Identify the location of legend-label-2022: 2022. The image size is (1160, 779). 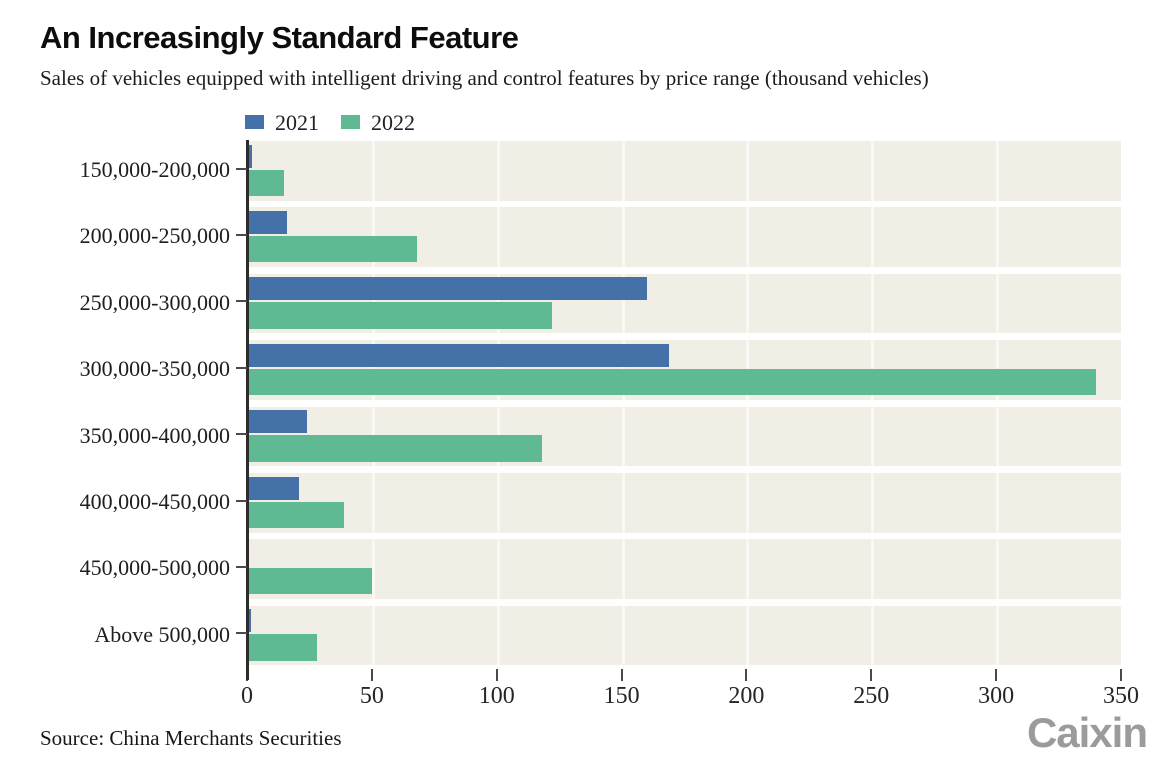
(393, 122).